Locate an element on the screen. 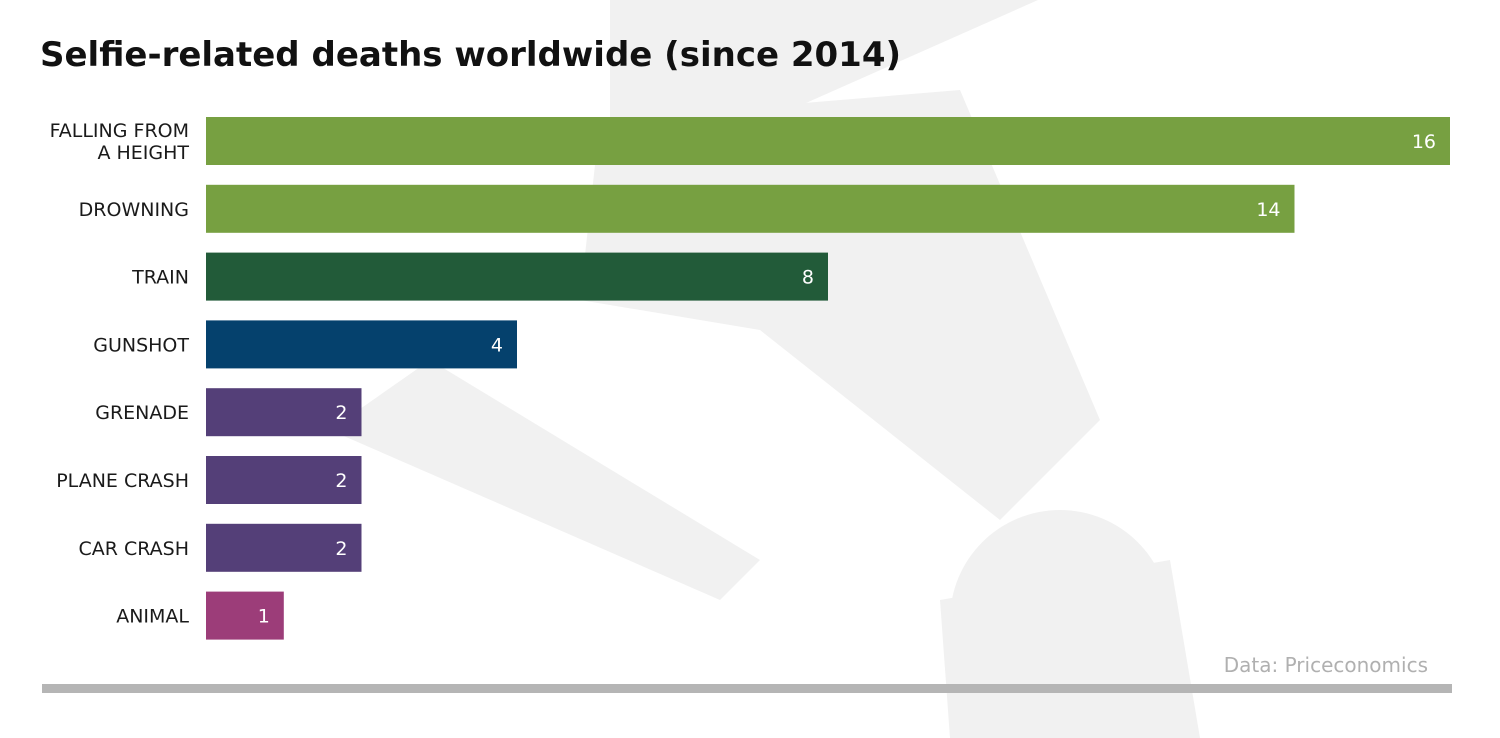  value-label-2: 14 is located at coordinates (1268, 210).